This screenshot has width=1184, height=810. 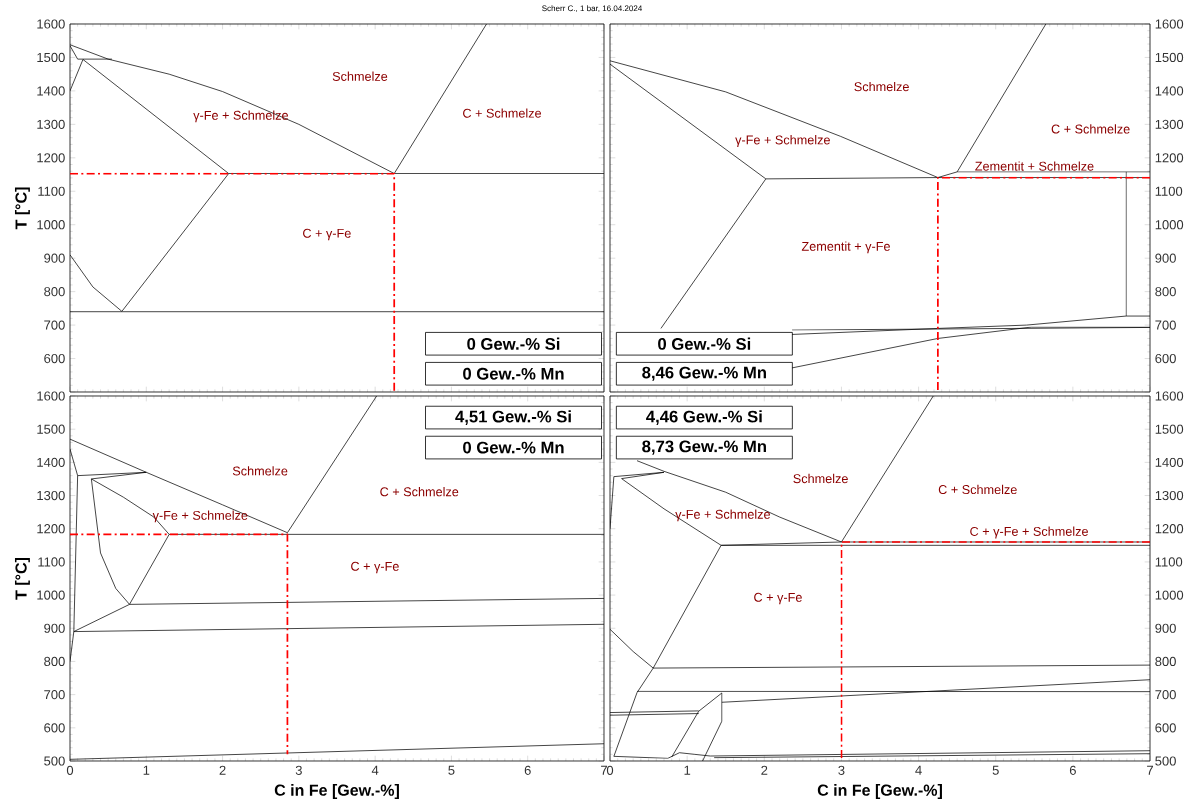 I want to click on annotation: Zementit + Schmelze, so click(x=1034, y=166).